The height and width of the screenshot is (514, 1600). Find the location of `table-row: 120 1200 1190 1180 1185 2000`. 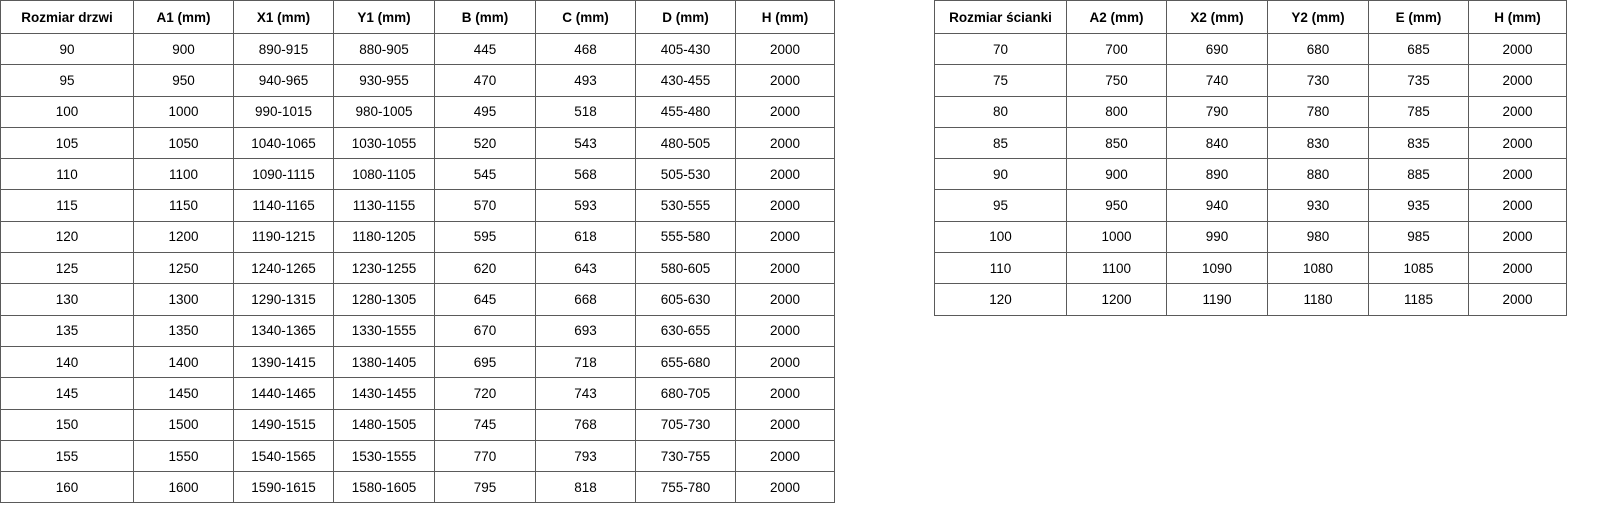

table-row: 120 1200 1190 1180 1185 2000 is located at coordinates (1250, 299).